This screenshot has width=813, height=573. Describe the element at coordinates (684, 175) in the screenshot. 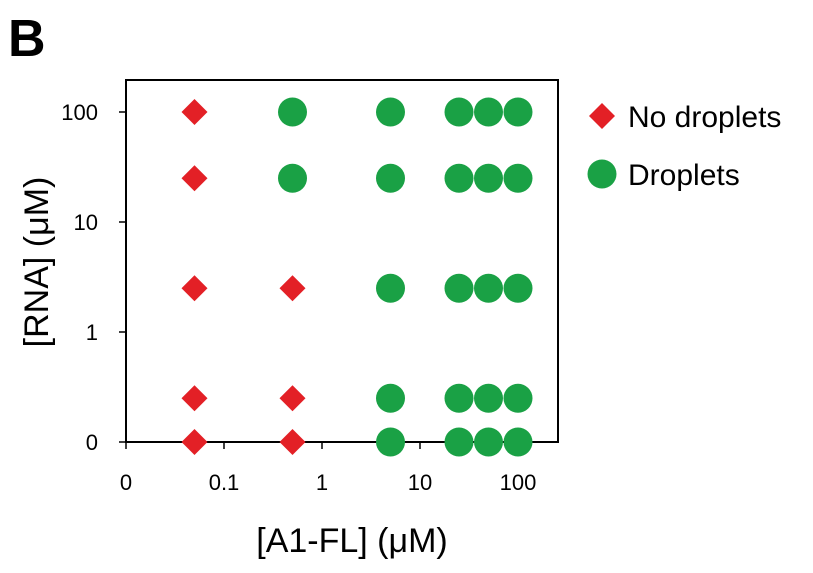

I see `legend-entry-label: Droplets` at that location.